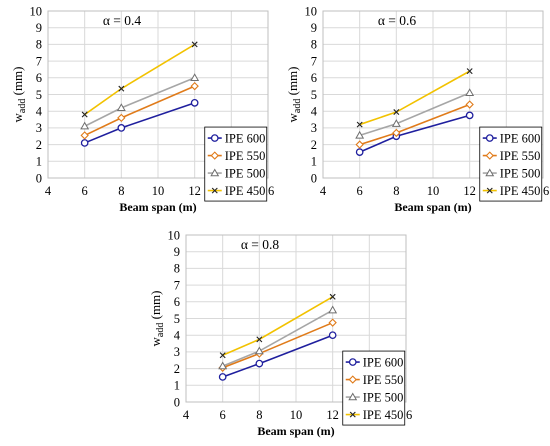 The height and width of the screenshot is (446, 550). What do you see at coordinates (177, 386) in the screenshot?
I see `y-tick-label: 1` at bounding box center [177, 386].